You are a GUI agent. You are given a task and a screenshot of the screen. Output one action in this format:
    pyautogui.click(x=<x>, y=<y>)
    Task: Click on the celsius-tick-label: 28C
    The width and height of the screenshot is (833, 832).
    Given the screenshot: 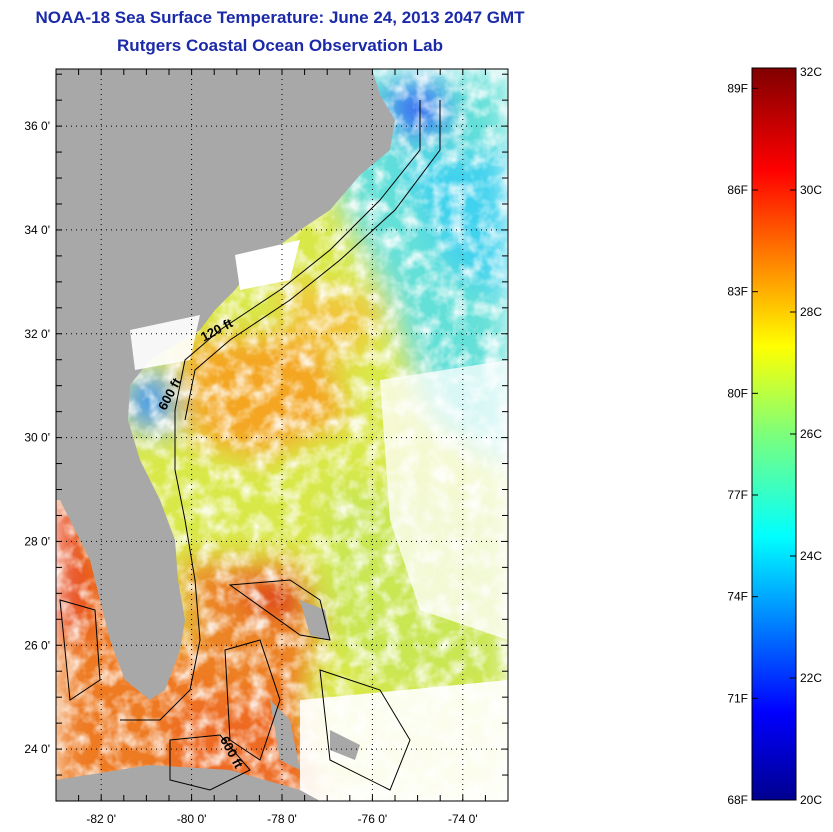 What is the action you would take?
    pyautogui.click(x=811, y=312)
    